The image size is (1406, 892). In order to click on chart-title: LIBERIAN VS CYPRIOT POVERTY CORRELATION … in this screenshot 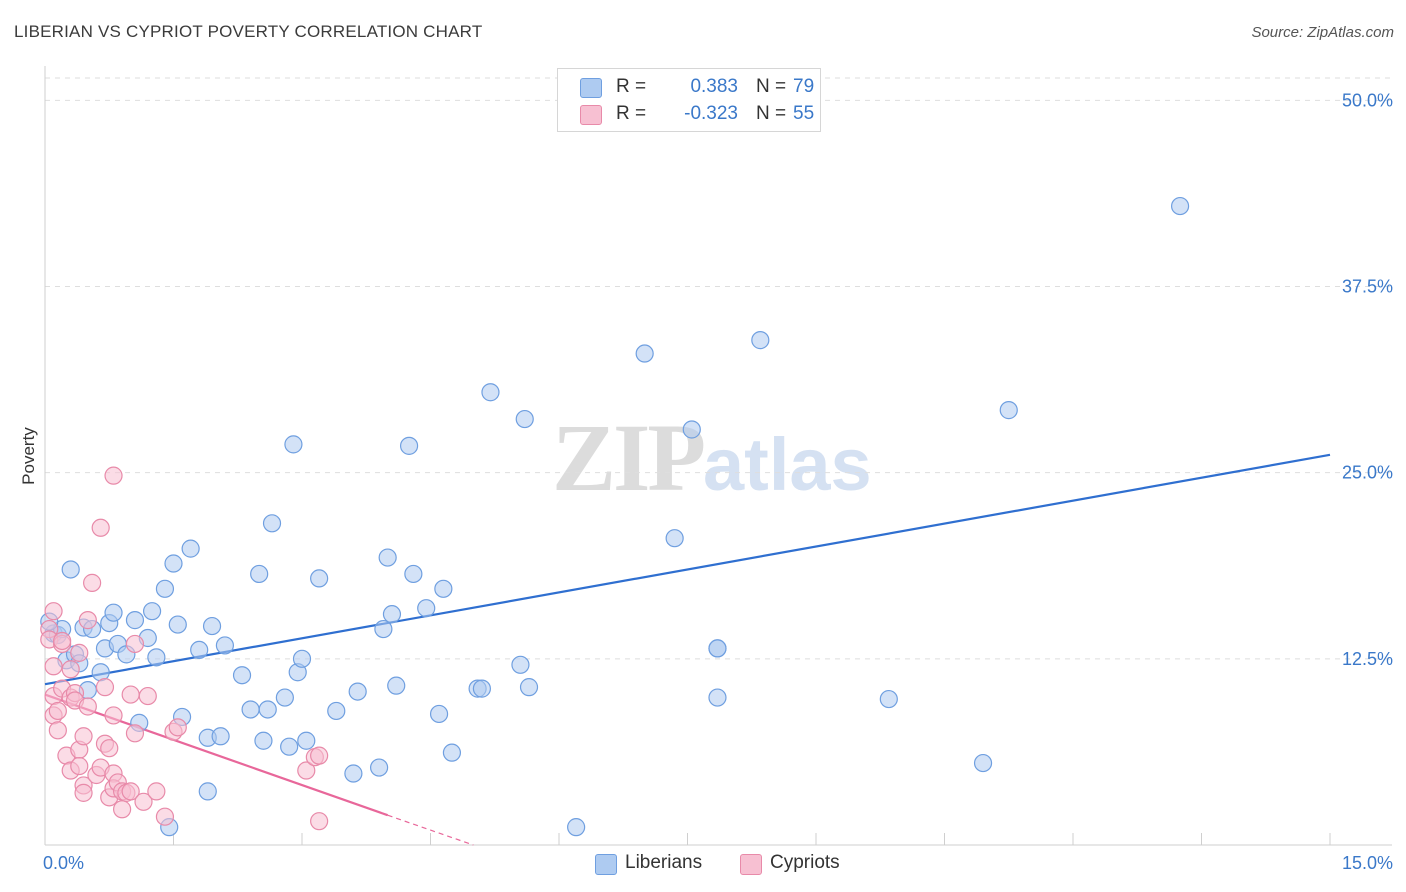, I will do `click(248, 31)`.